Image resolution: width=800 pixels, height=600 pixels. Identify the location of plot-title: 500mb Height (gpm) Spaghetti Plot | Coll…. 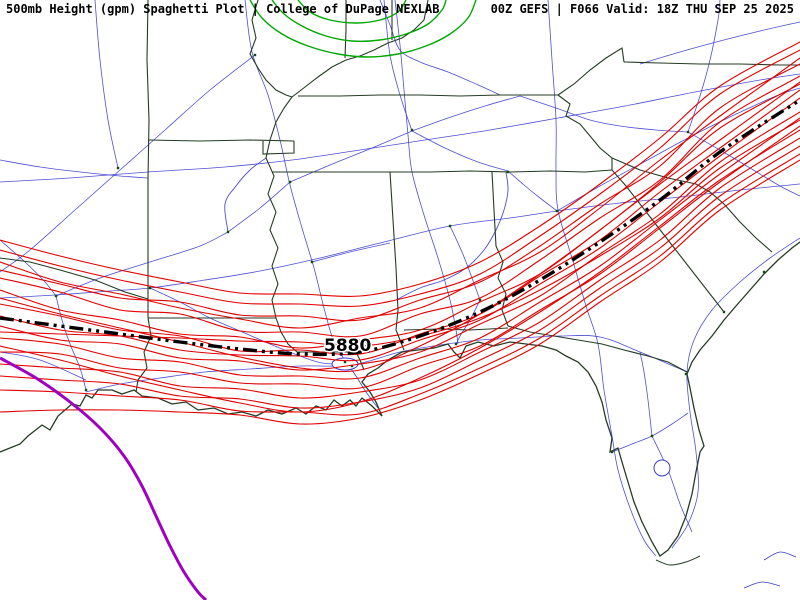
(223, 9).